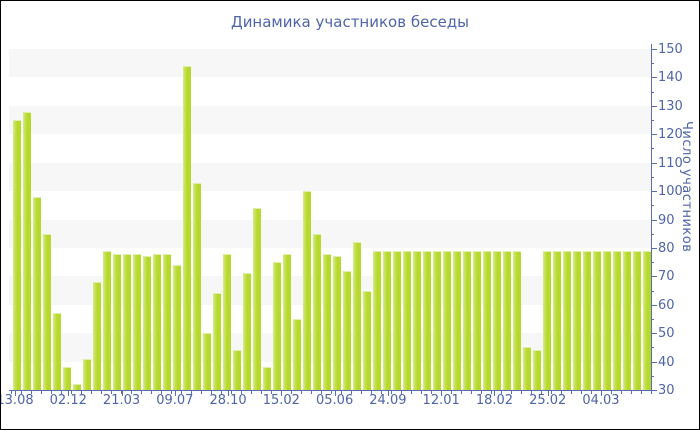 The image size is (700, 430). I want to click on y-tick-label: 150, so click(670, 49).